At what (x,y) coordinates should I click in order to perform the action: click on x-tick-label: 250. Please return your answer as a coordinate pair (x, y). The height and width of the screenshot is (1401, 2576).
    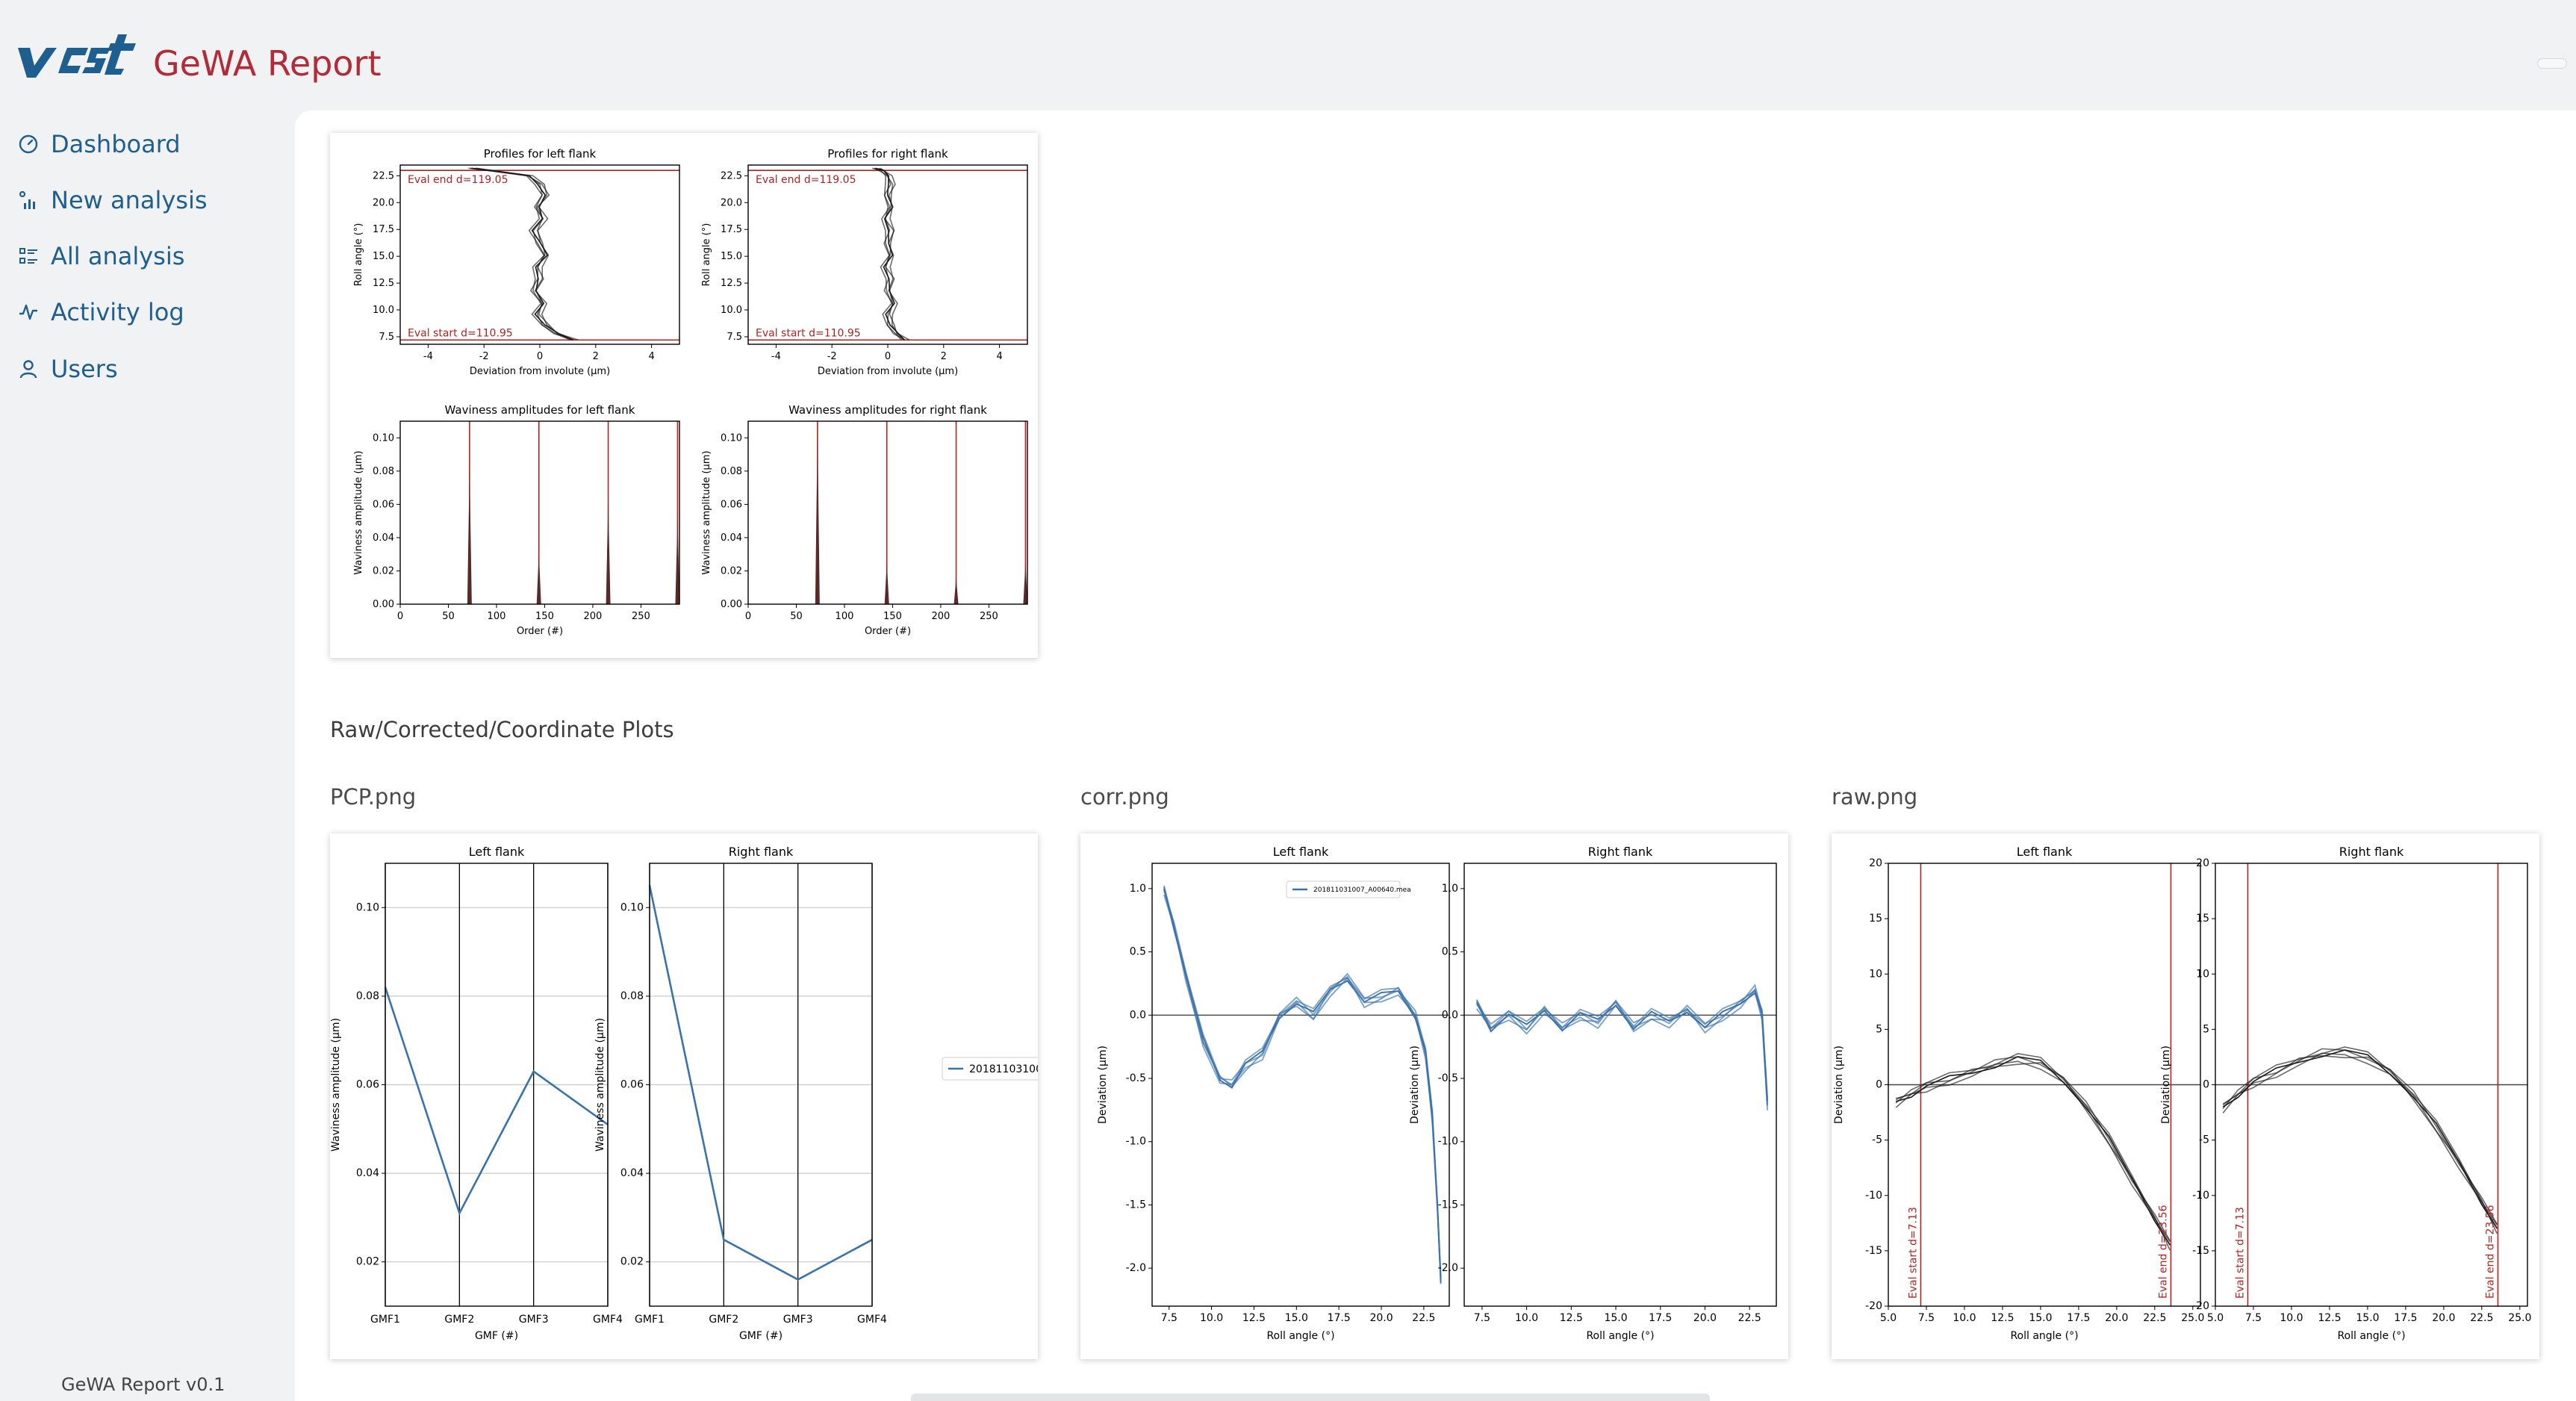
    Looking at the image, I should click on (641, 616).